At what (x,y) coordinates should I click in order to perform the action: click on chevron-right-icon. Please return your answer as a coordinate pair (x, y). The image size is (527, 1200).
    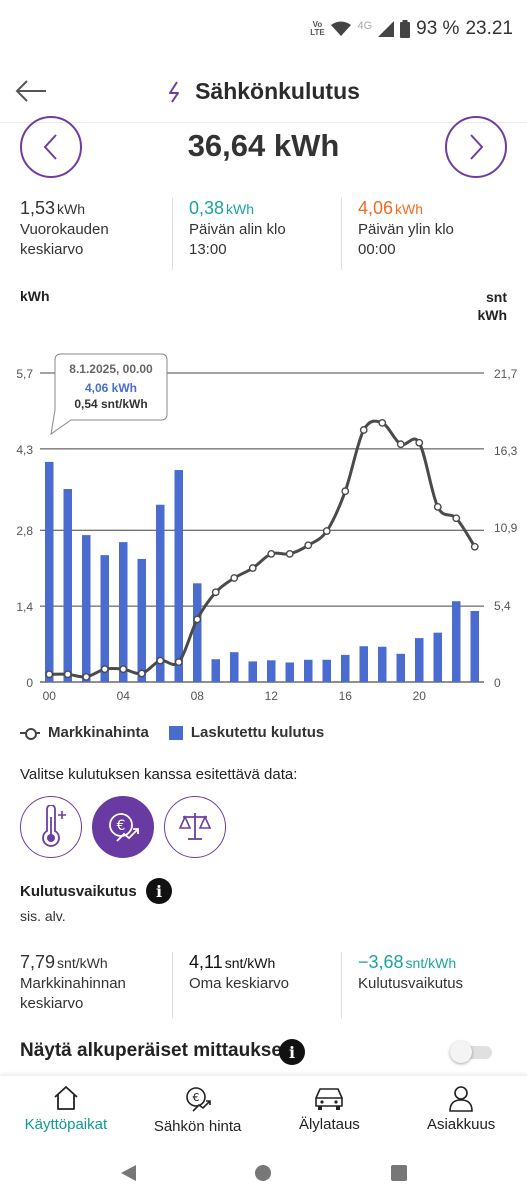
    Looking at the image, I should click on (477, 147).